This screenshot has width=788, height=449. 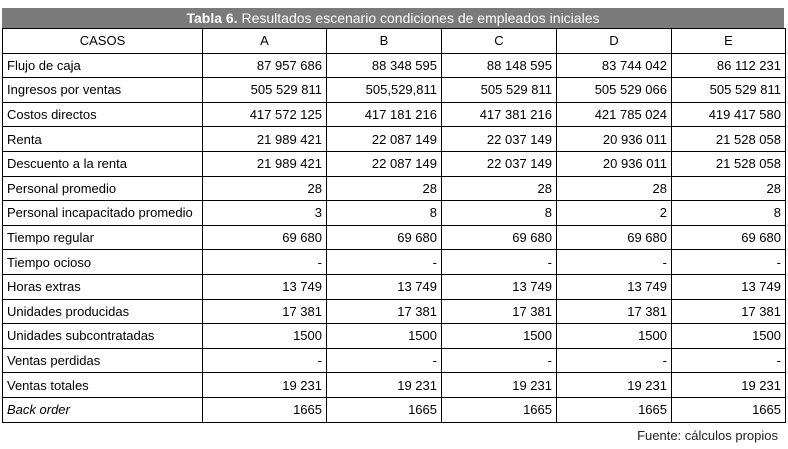 What do you see at coordinates (384, 90) in the screenshot?
I see `cell: 505,529,811` at bounding box center [384, 90].